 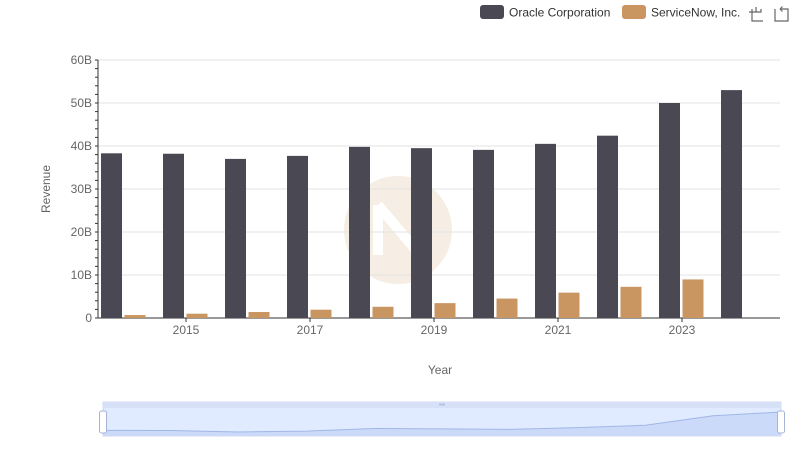 I want to click on x-tick-label: 2017, so click(x=310, y=330).